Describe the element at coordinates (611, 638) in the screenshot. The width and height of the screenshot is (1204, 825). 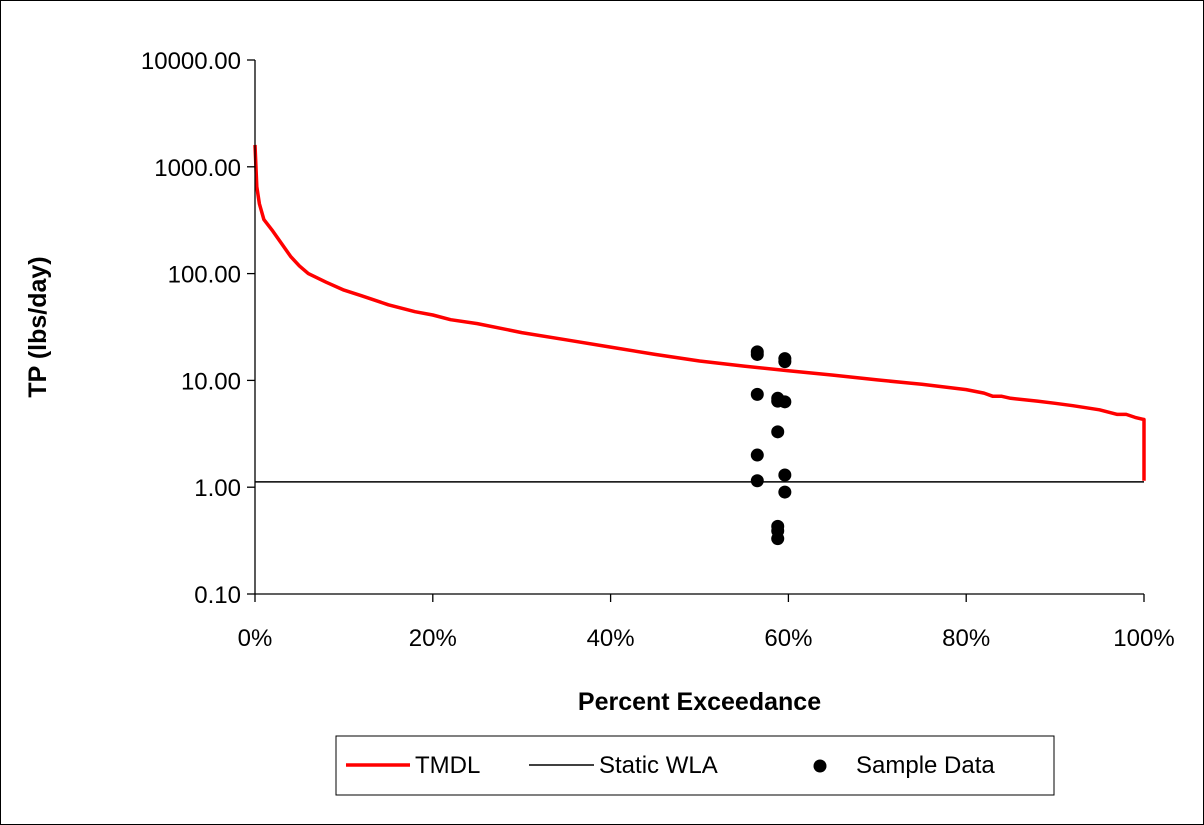
I see `x-tick-label: 40%` at that location.